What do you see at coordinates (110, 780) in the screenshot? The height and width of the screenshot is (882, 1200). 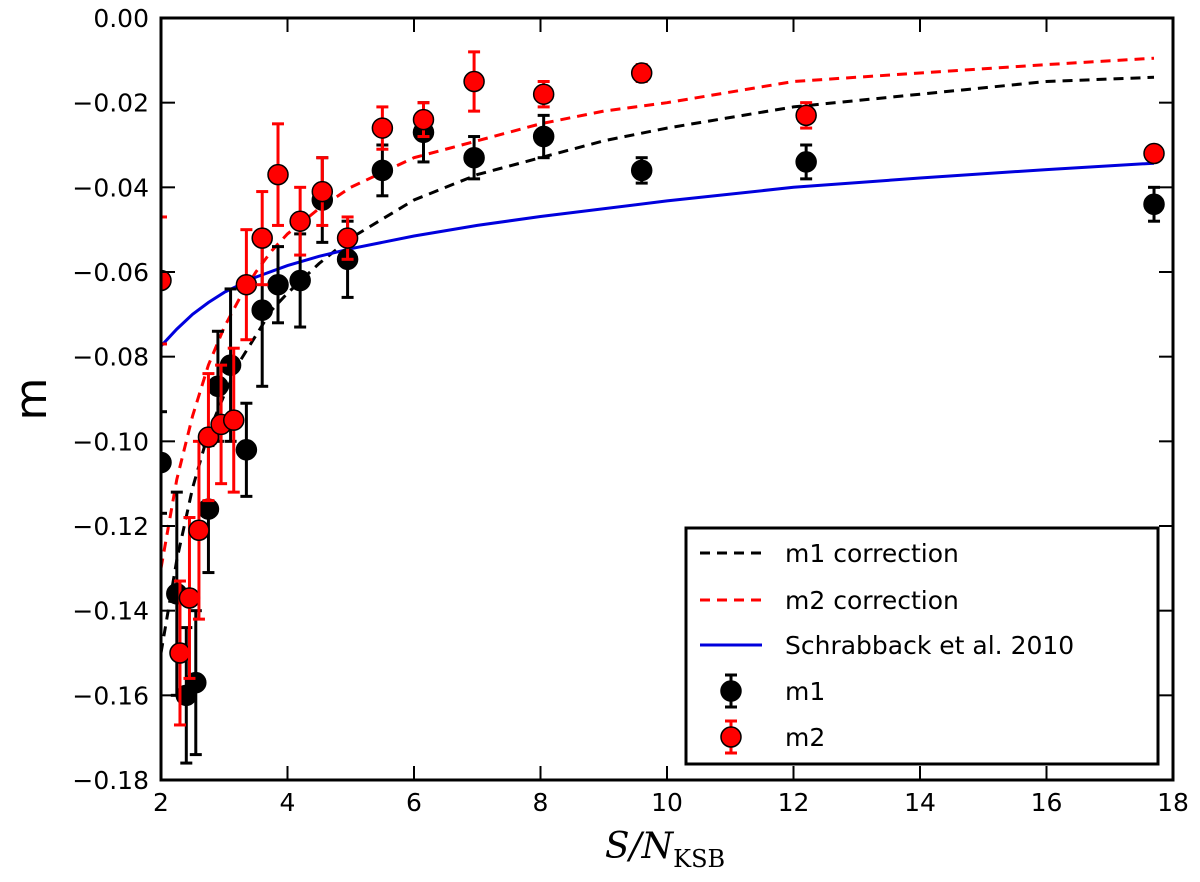 I see `y-tick-label: −0.18` at bounding box center [110, 780].